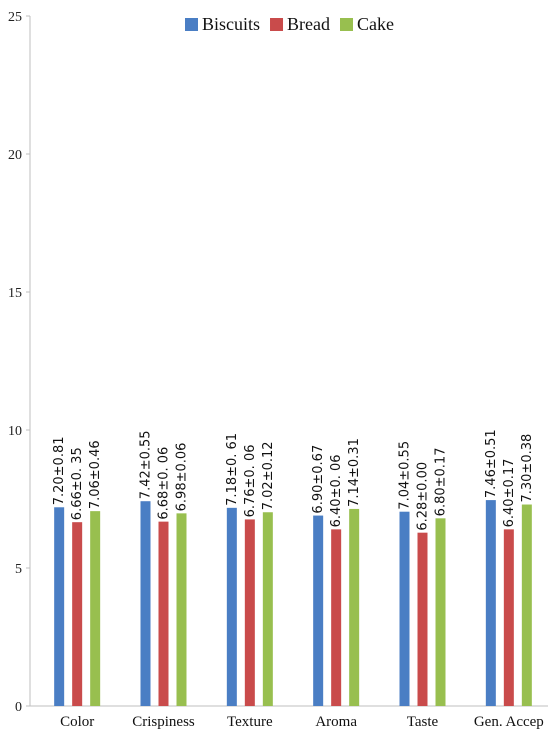  Describe the element at coordinates (250, 481) in the screenshot. I see `data-label: 6.76±0. 06` at that location.